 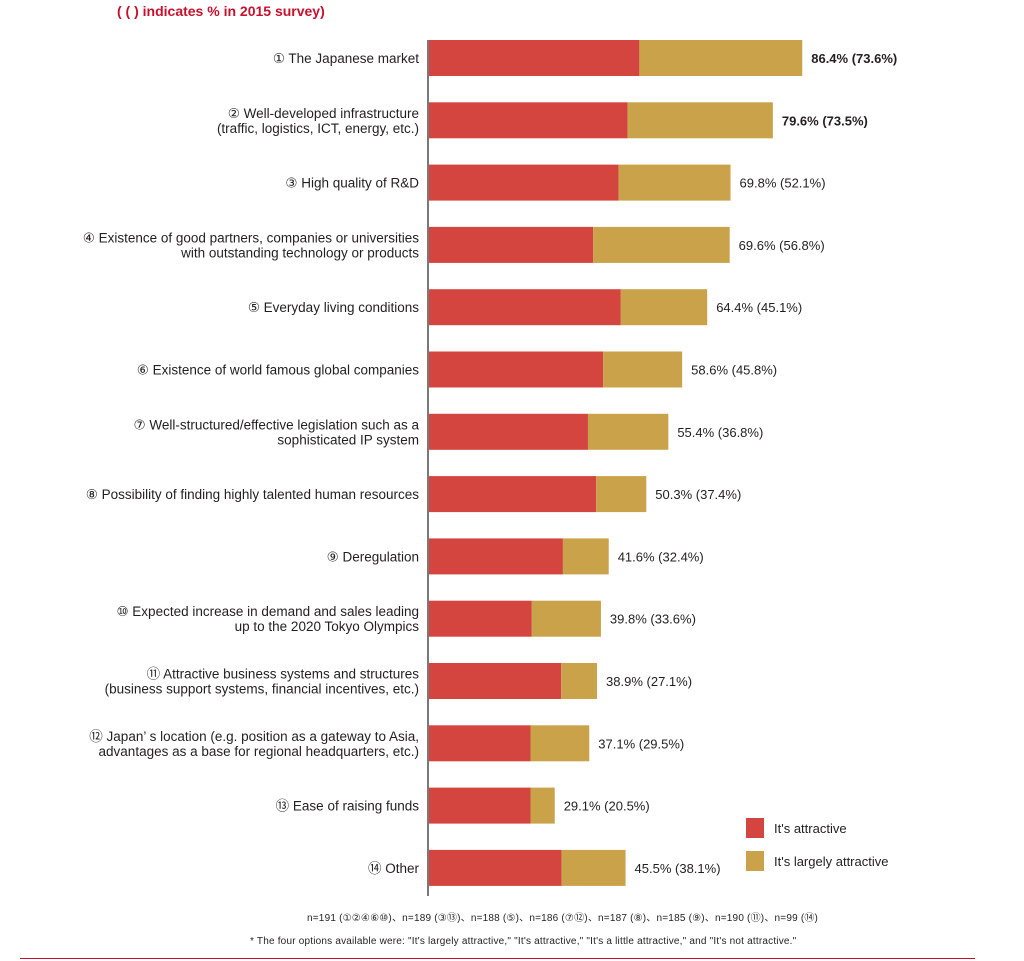 I want to click on survey-note: ( ( ) indicates % in 2015 survey), so click(x=221, y=11).